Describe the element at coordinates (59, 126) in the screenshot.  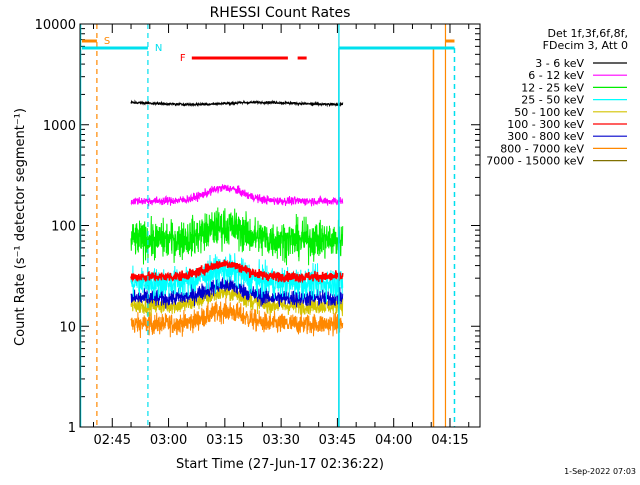
I see `y-tick-label: 1000` at that location.